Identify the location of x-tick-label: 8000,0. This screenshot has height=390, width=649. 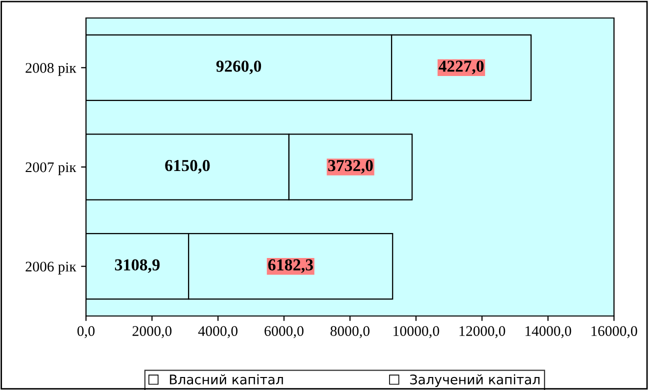
(350, 332).